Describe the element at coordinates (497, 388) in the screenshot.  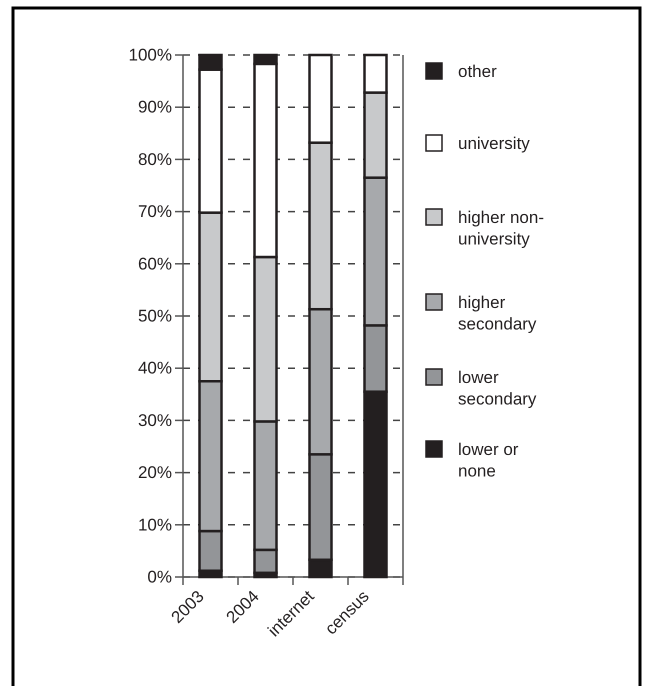
I see `legend-label: lower secondary` at that location.